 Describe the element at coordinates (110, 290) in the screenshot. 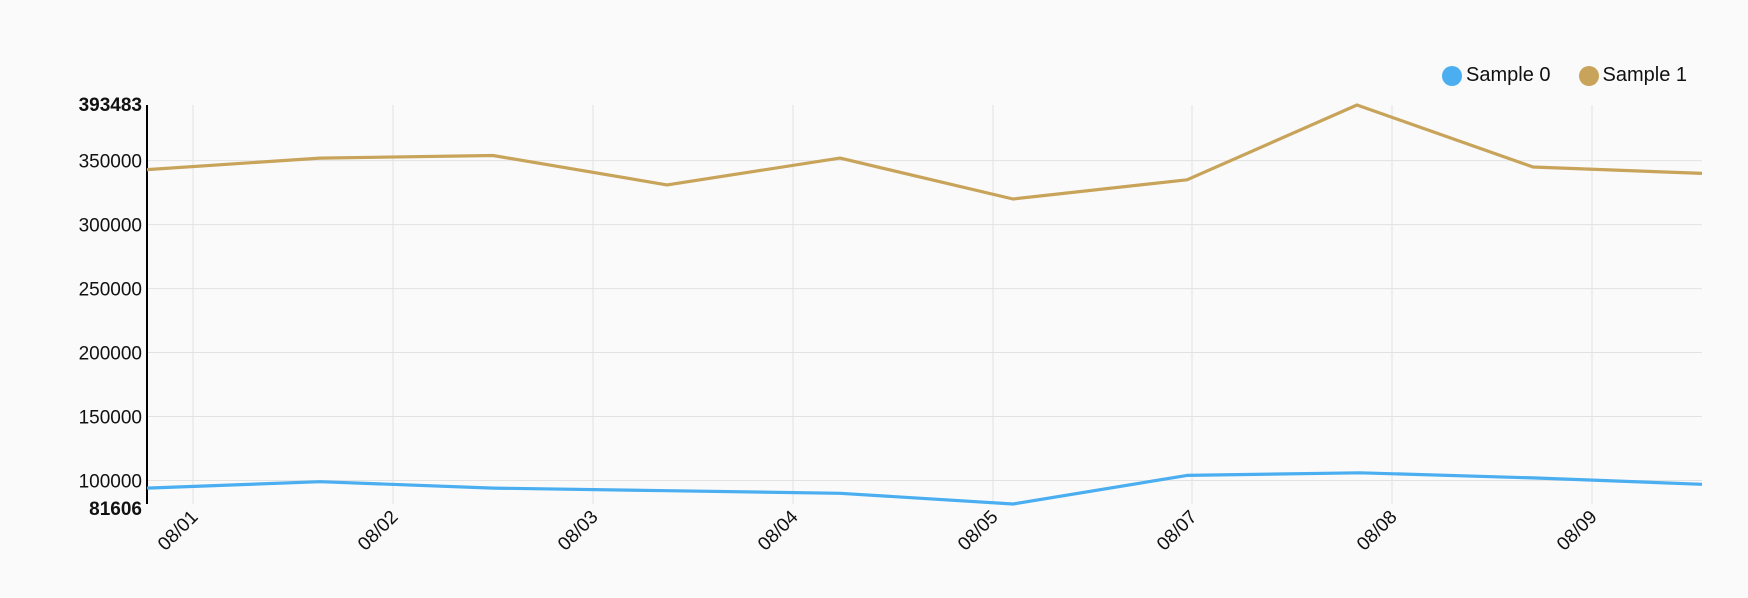

I see `y-tick-label: 250000` at that location.